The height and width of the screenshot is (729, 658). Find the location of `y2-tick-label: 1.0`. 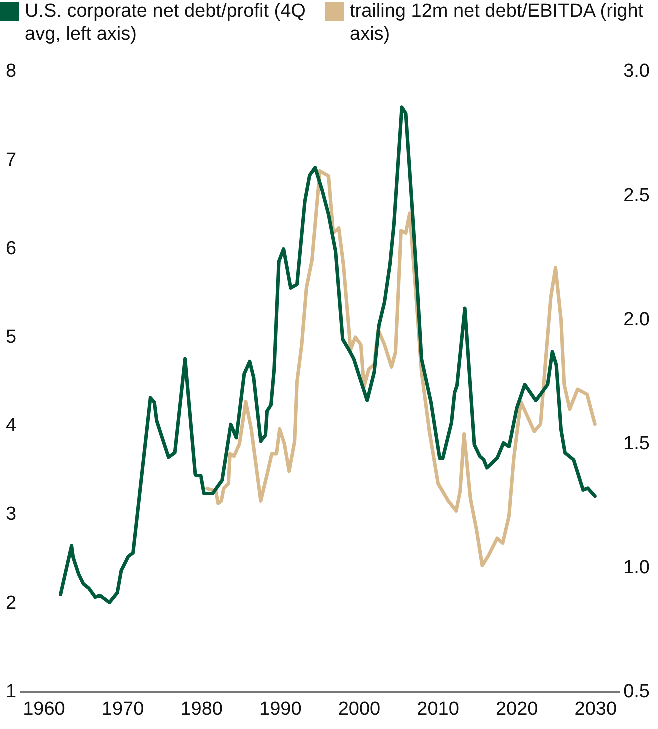

y2-tick-label: 1.0 is located at coordinates (637, 567).